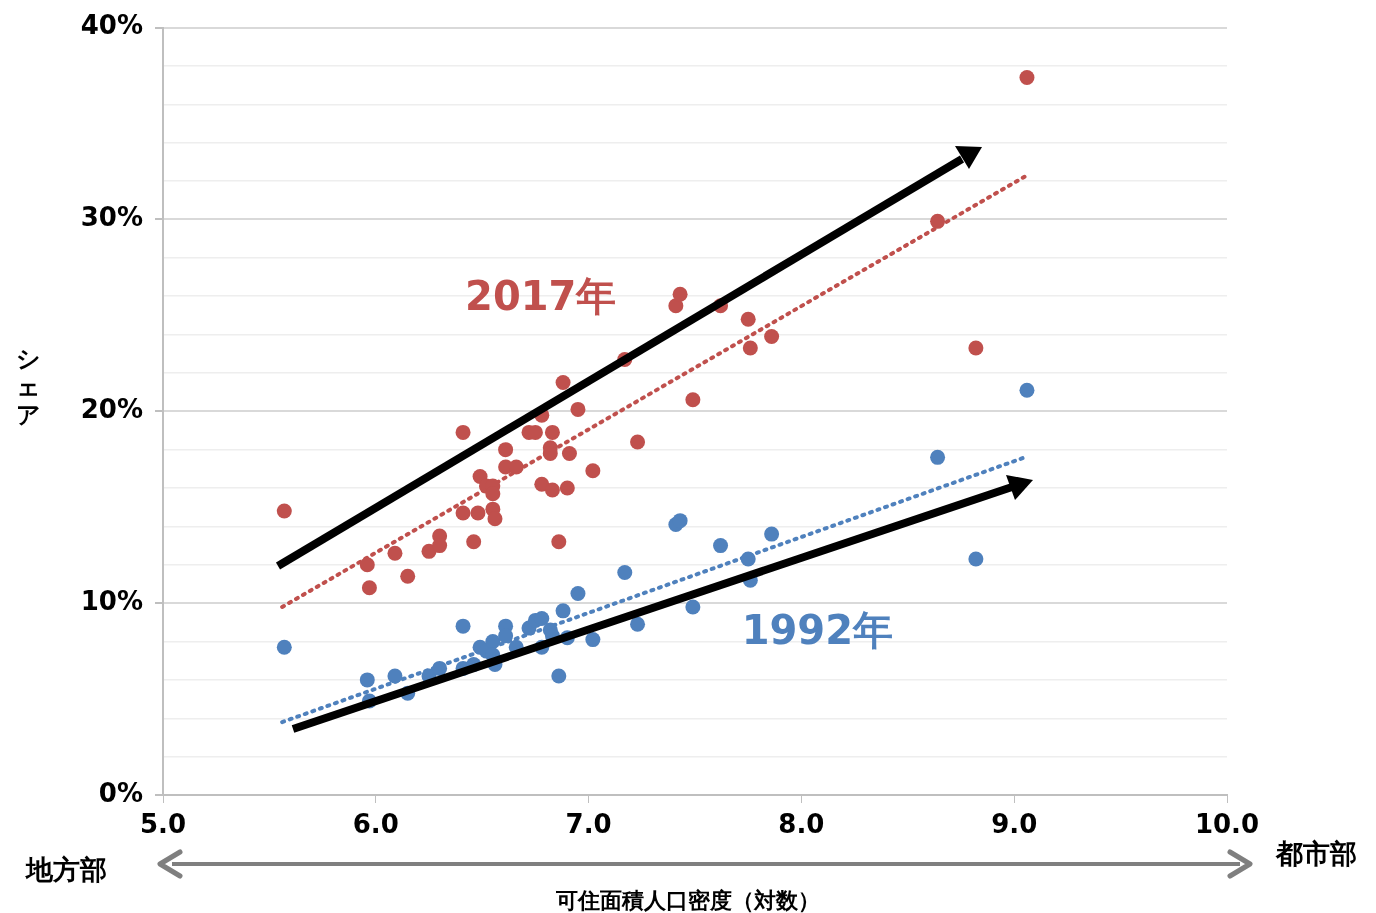 The height and width of the screenshot is (913, 1376). I want to click on x-axis-title: 可住面積人口密度（対数）, so click(688, 900).